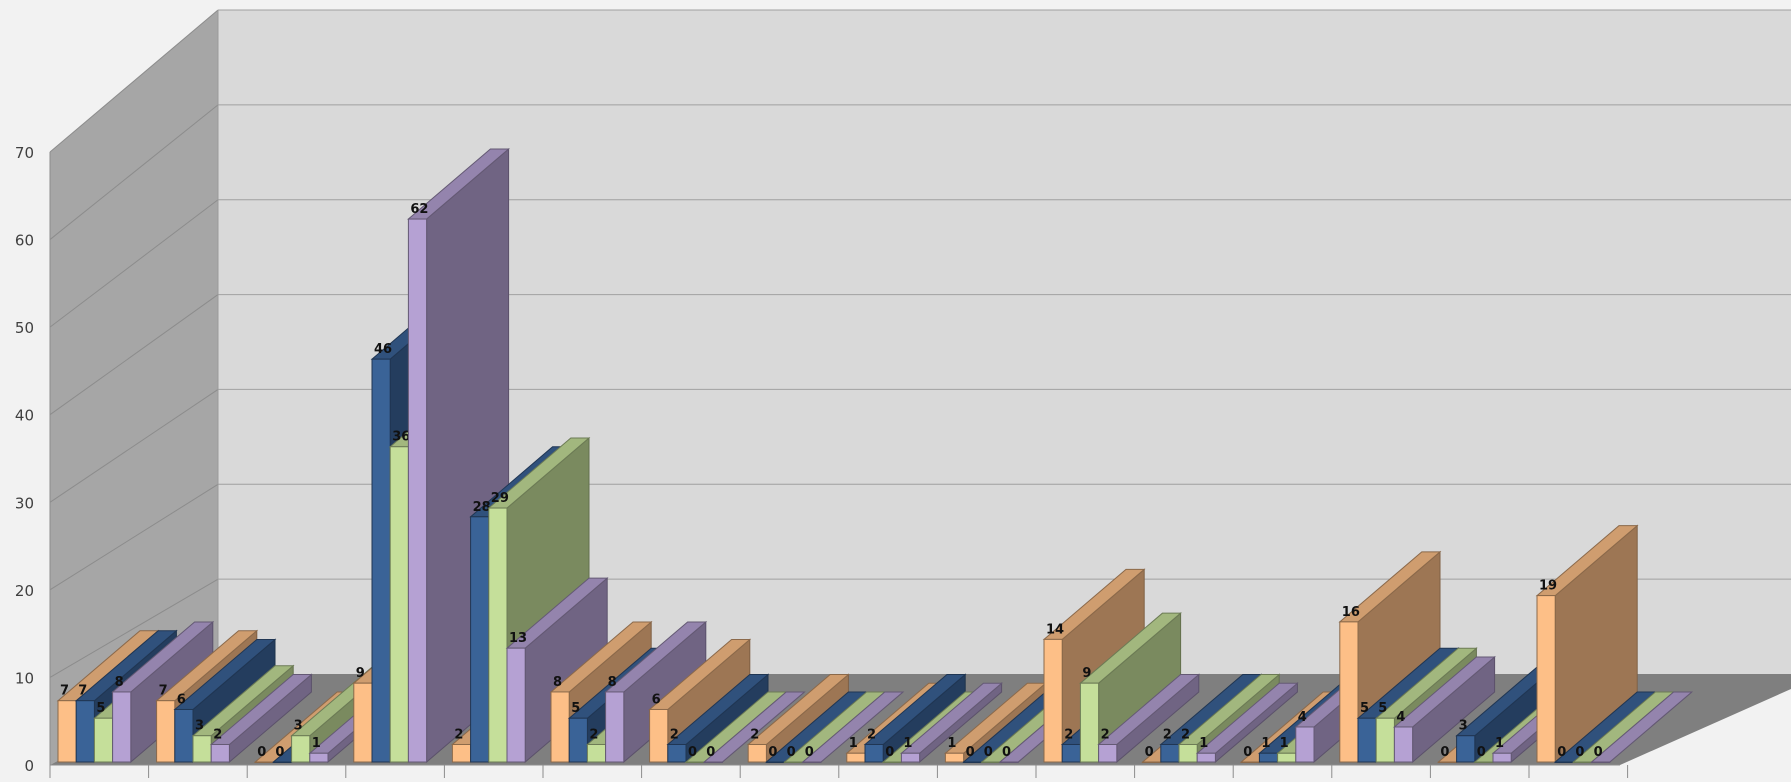 The width and height of the screenshot is (1791, 782). I want to click on bar-label: 9, so click(360, 673).